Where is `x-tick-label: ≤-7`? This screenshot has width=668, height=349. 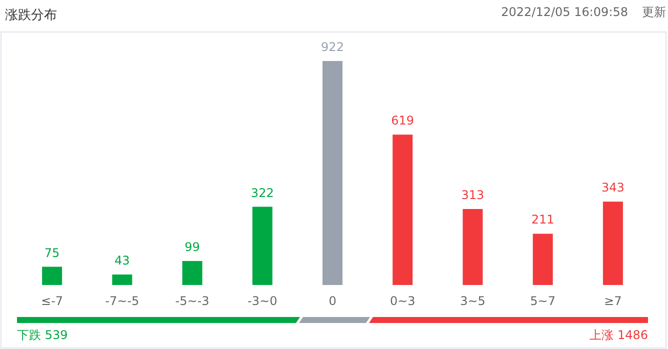
x-tick-label: ≤-7 is located at coordinates (52, 301).